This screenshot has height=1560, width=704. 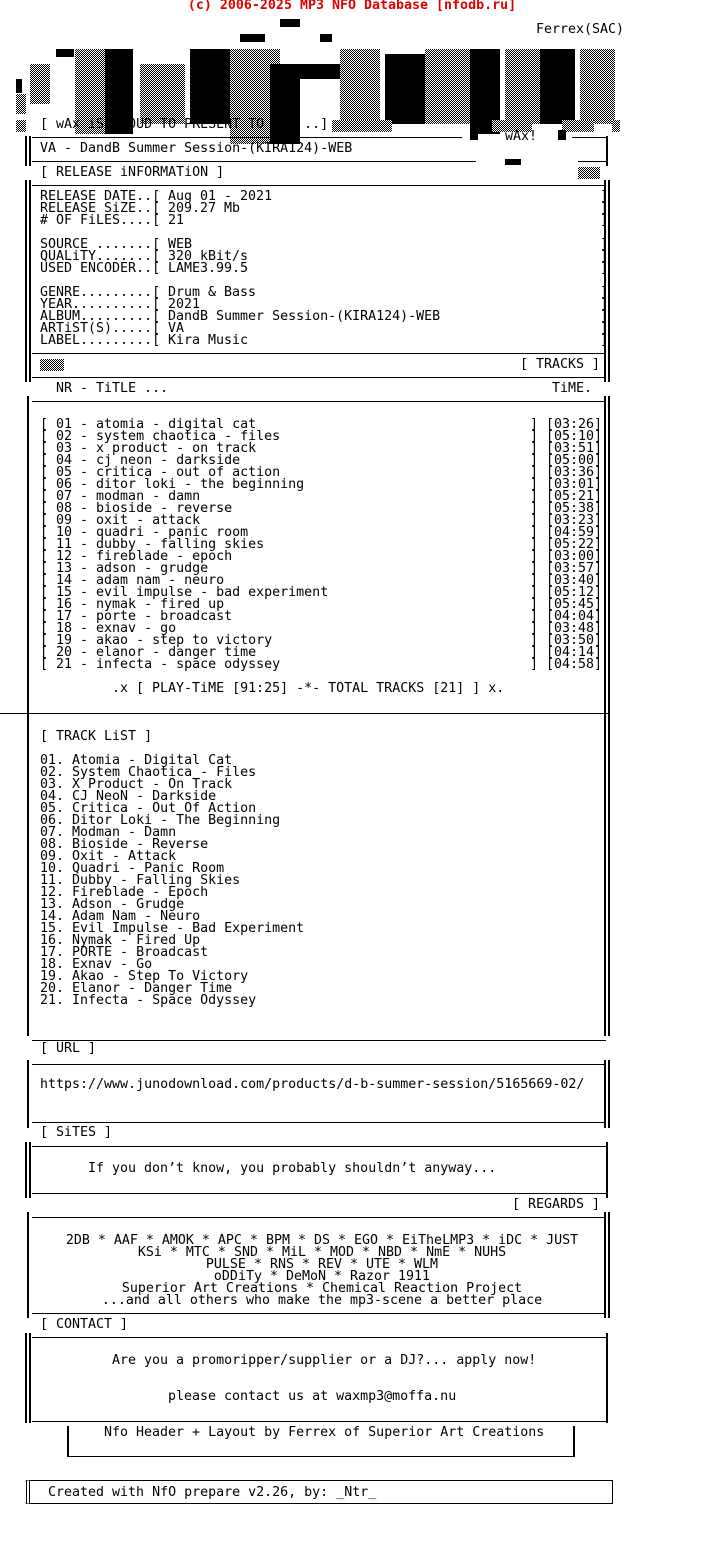 What do you see at coordinates (68, 1048) in the screenshot?
I see `url-heading: [ URL ]` at bounding box center [68, 1048].